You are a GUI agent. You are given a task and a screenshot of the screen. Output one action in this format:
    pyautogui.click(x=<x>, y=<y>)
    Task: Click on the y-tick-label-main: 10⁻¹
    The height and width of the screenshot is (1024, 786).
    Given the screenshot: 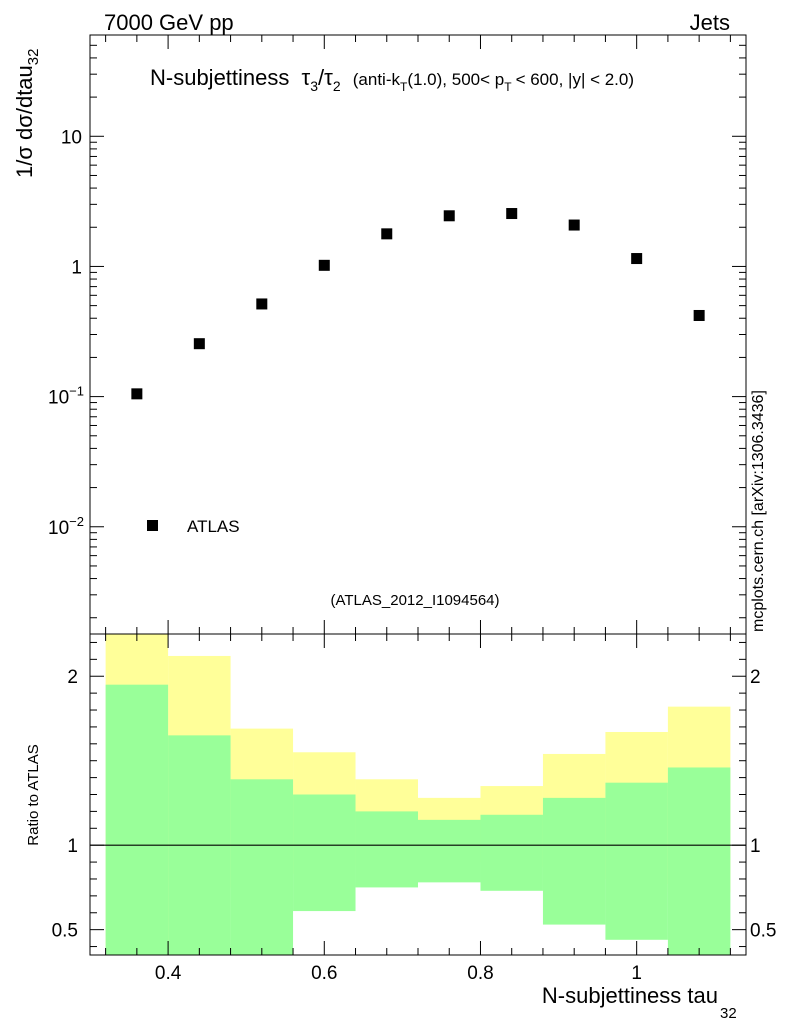 What is the action you would take?
    pyautogui.click(x=66, y=396)
    